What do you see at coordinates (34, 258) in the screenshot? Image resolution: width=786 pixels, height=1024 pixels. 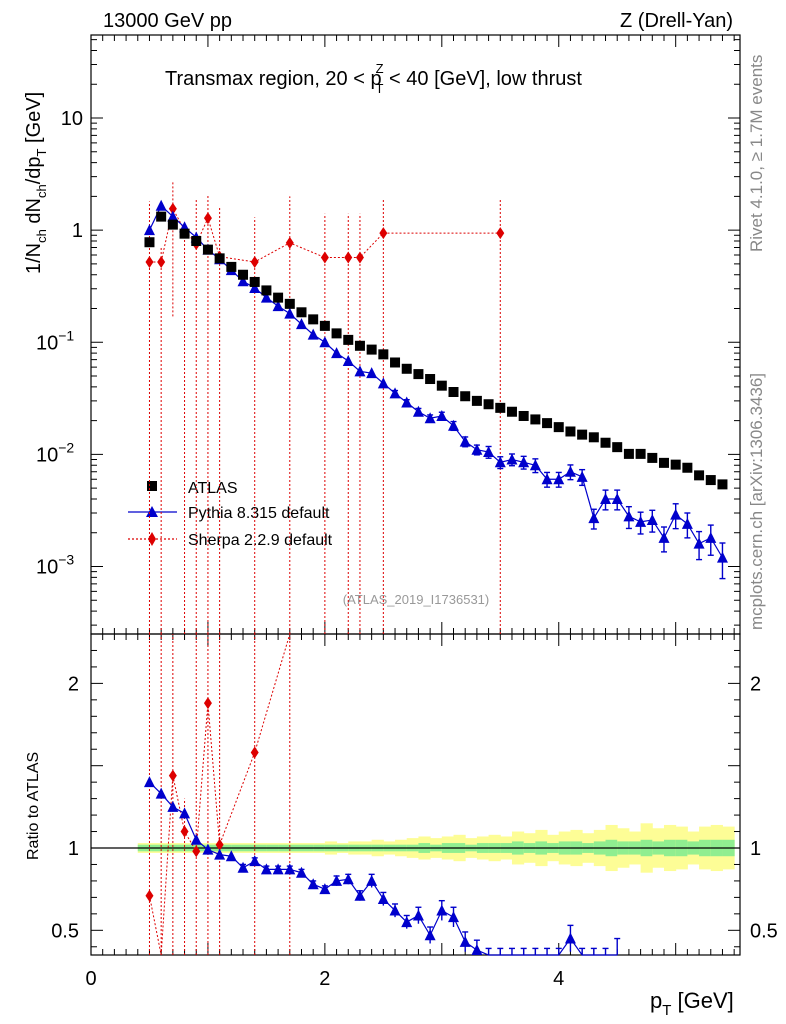 I see `ylabel-part-1: 1/N` at bounding box center [34, 258].